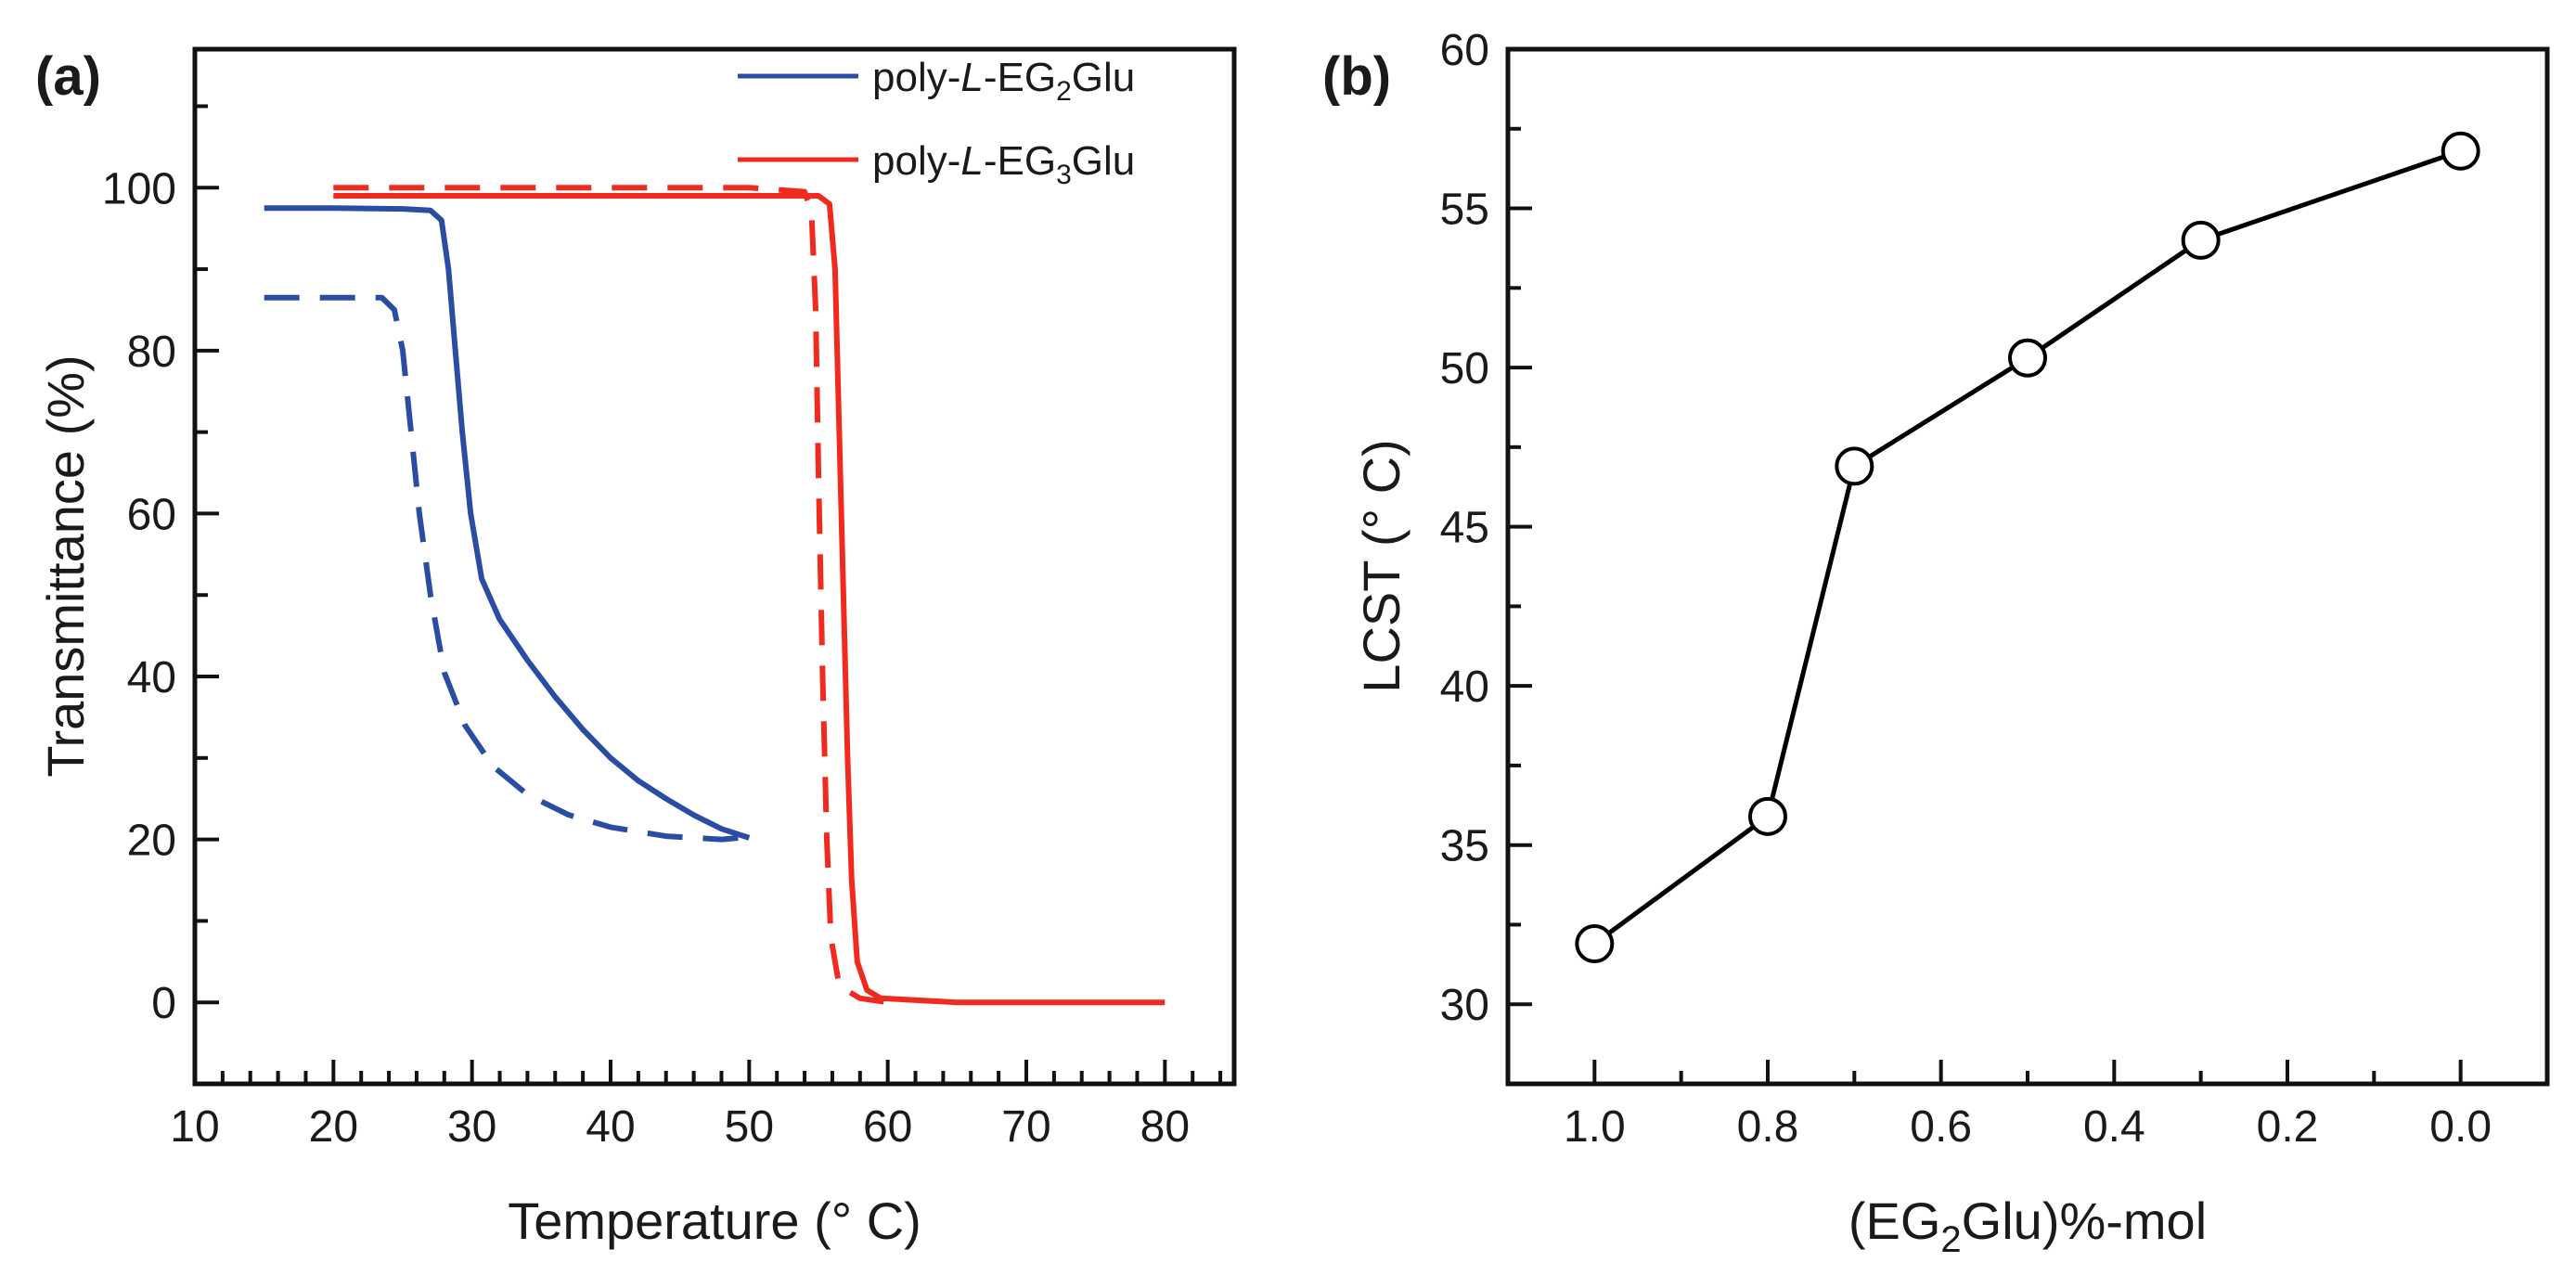 The width and height of the screenshot is (2576, 1288). I want to click on panel-a-x-tick-label: 10, so click(194, 1127).